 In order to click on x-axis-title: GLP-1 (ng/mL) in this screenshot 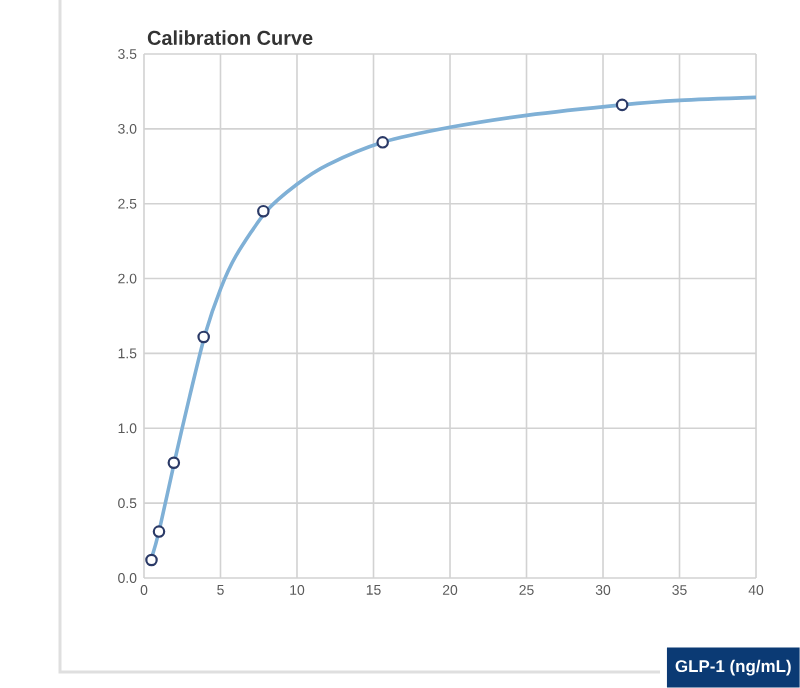, I will do `click(733, 667)`.